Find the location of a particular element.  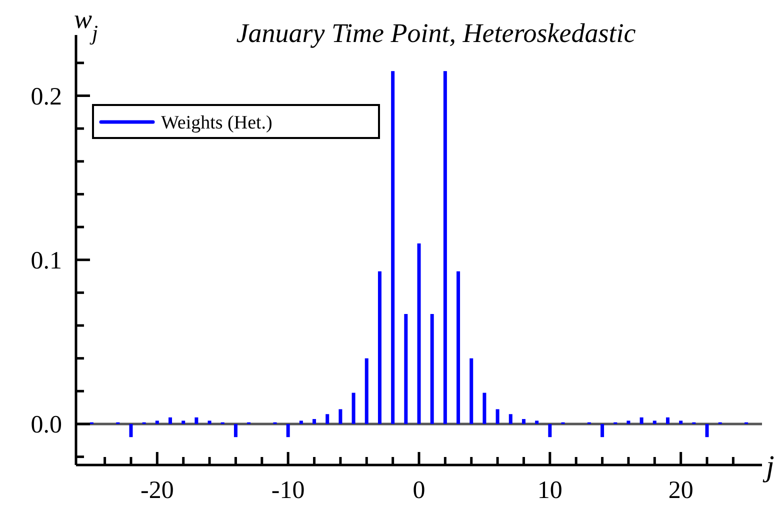

legend-label: Weights (Het.) is located at coordinates (216, 123).